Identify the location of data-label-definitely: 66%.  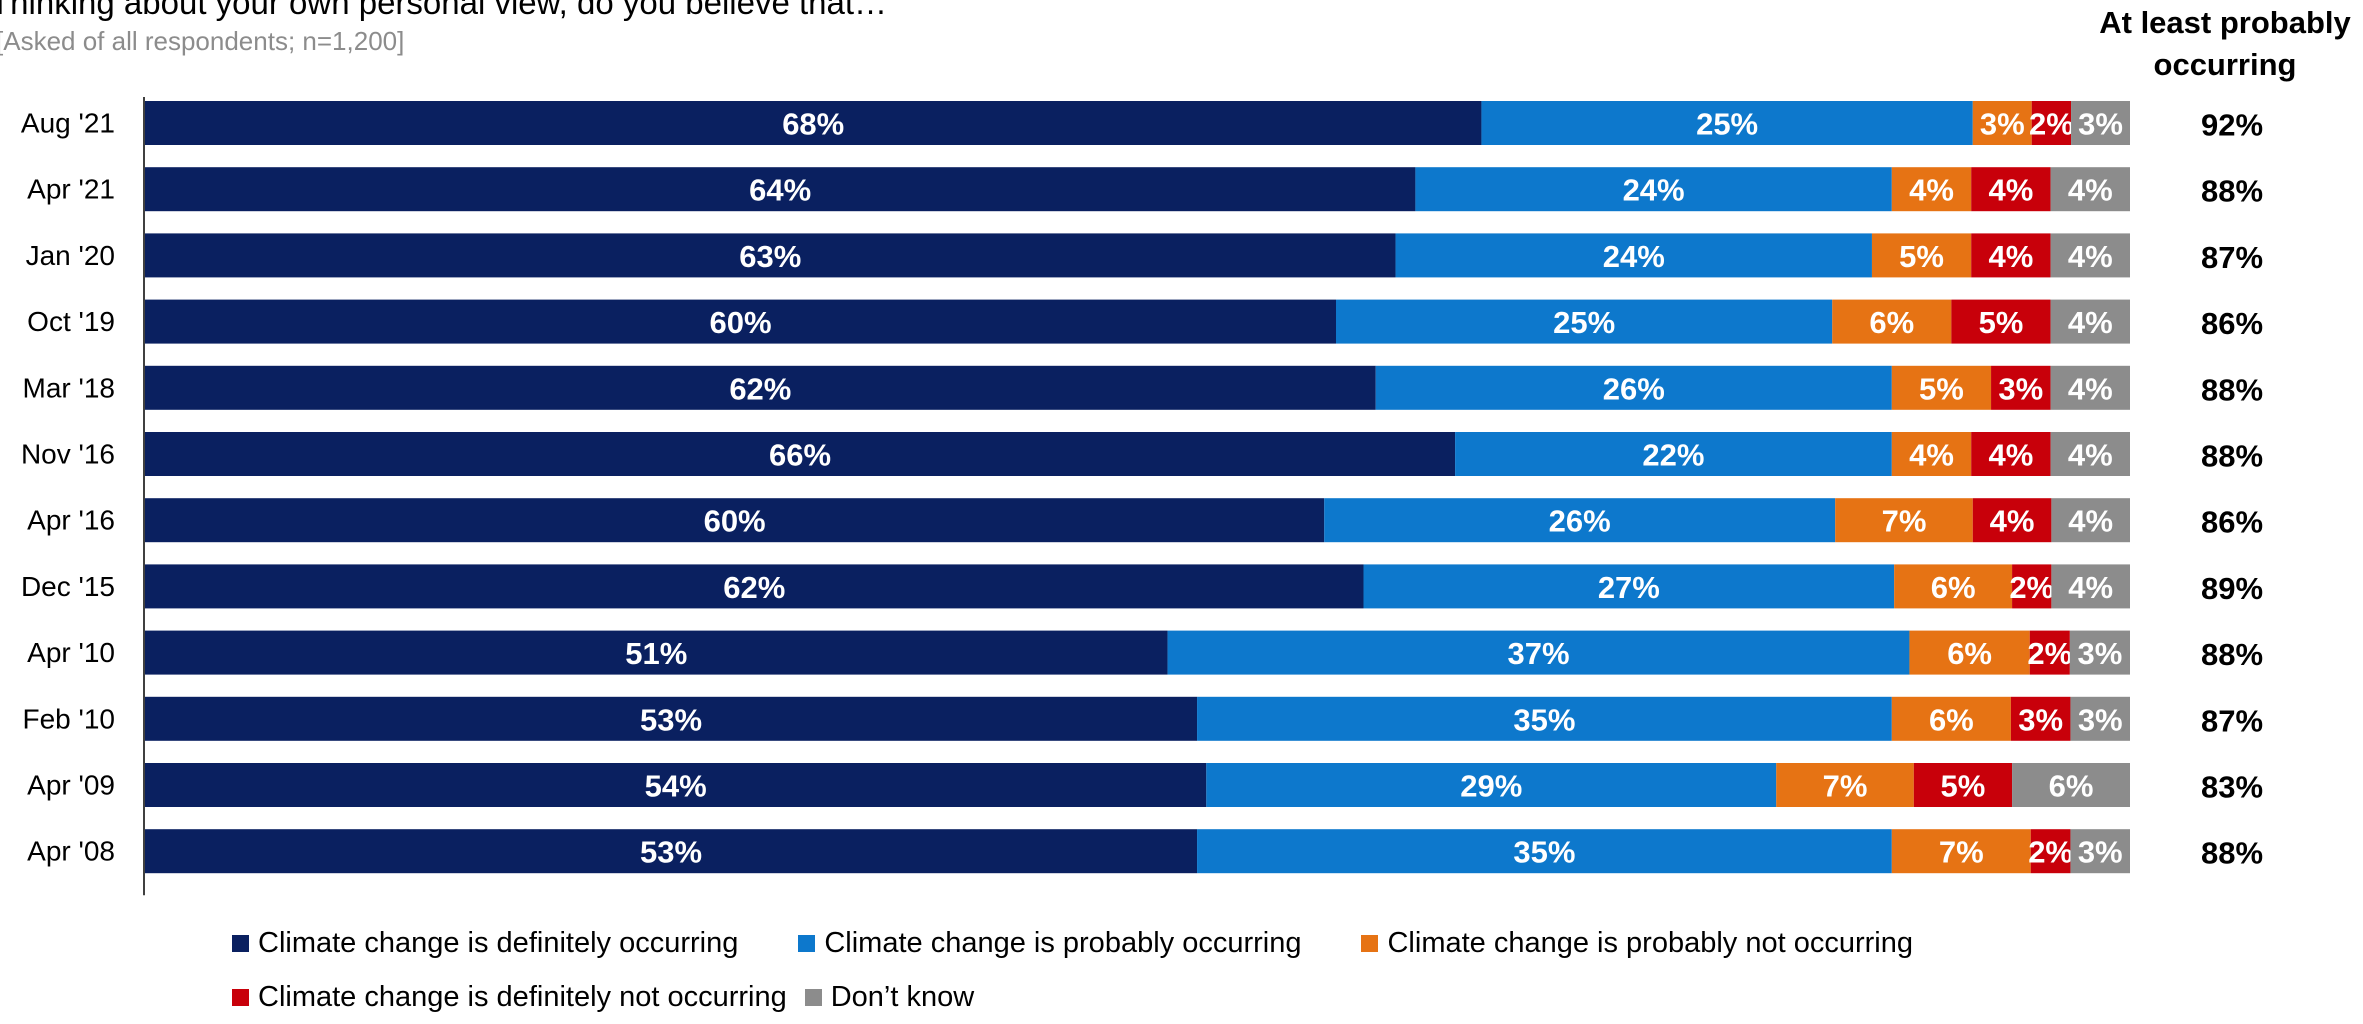
(800, 455).